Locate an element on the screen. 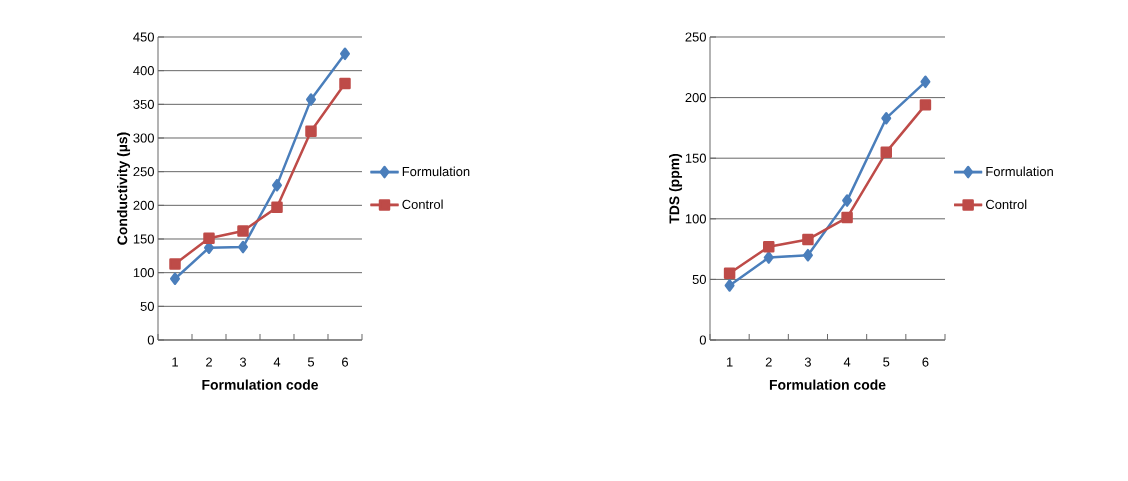  y-tick-label: 350 is located at coordinates (143, 104).